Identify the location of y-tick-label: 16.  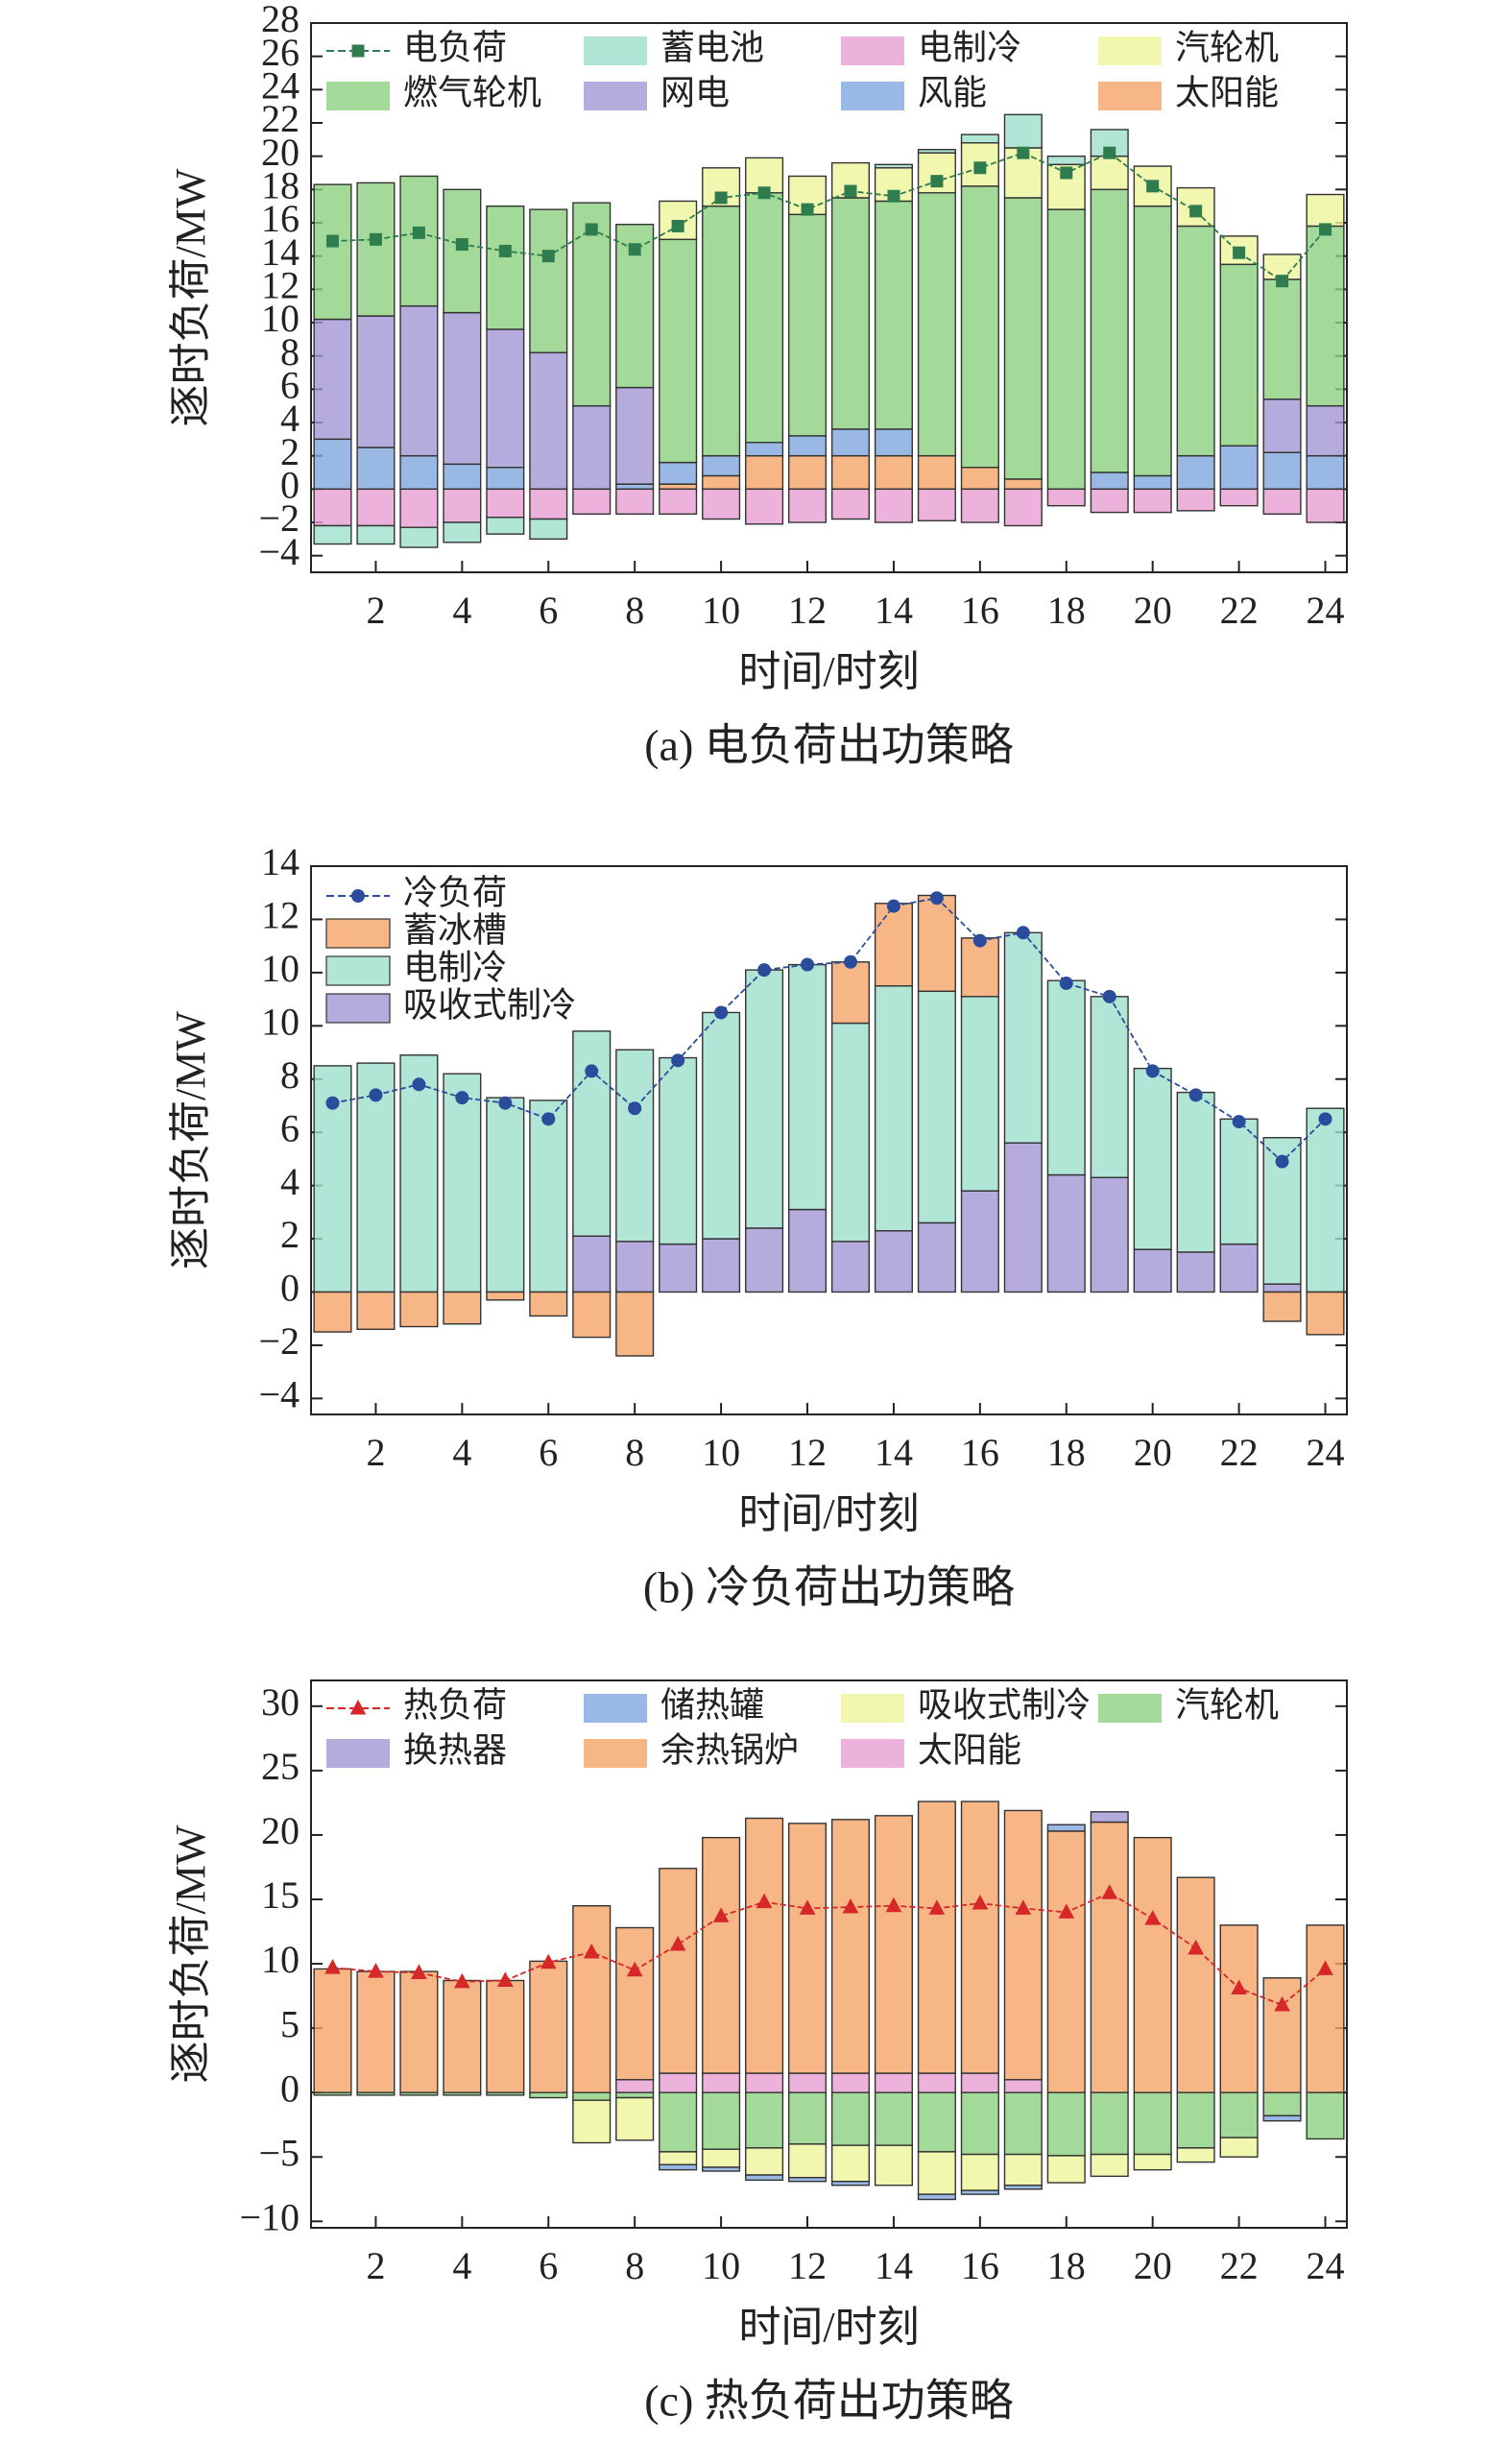
(280, 218).